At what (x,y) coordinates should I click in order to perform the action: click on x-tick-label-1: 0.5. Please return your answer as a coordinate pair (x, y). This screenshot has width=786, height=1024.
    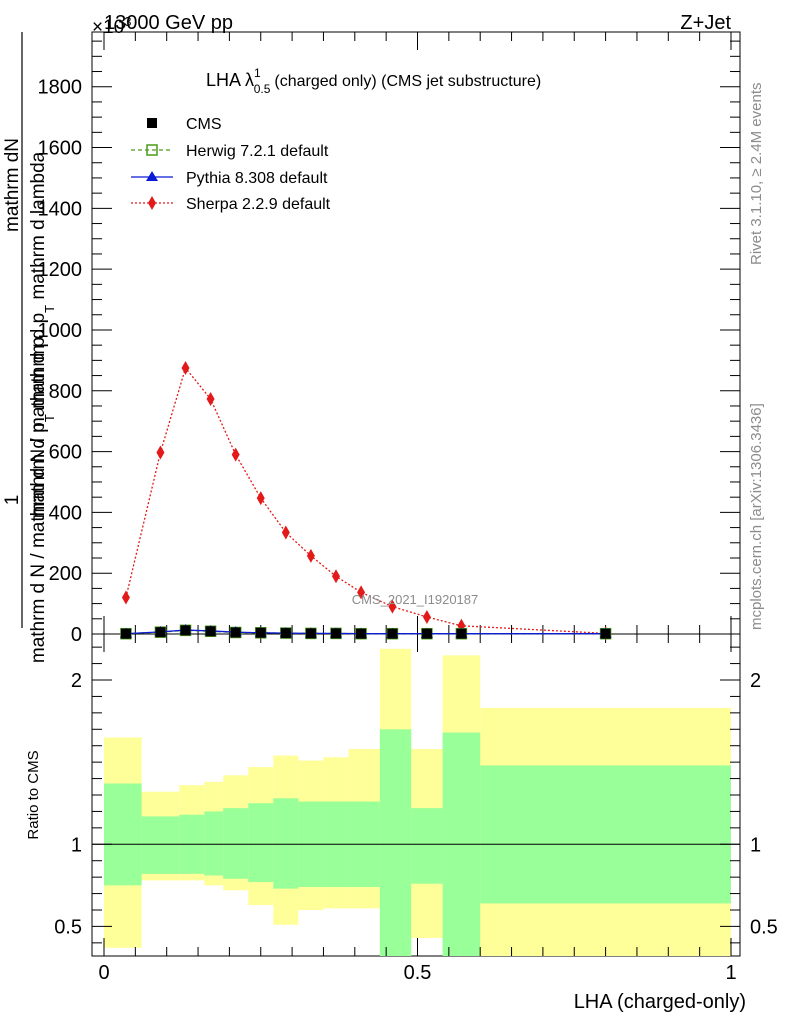
    Looking at the image, I should click on (418, 973).